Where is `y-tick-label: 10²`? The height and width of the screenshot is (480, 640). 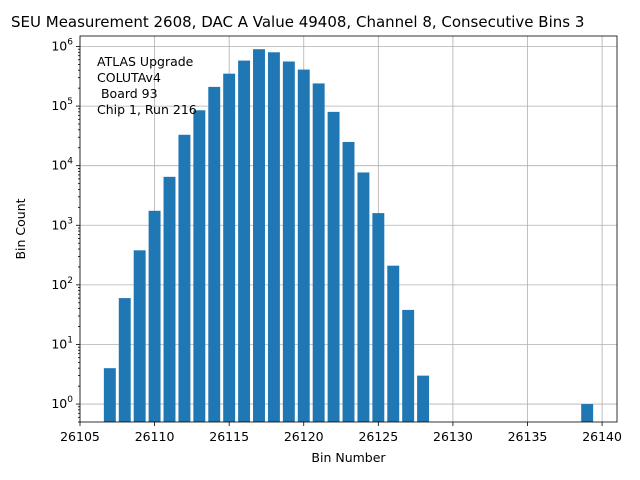 y-tick-label: 10² is located at coordinates (62, 284).